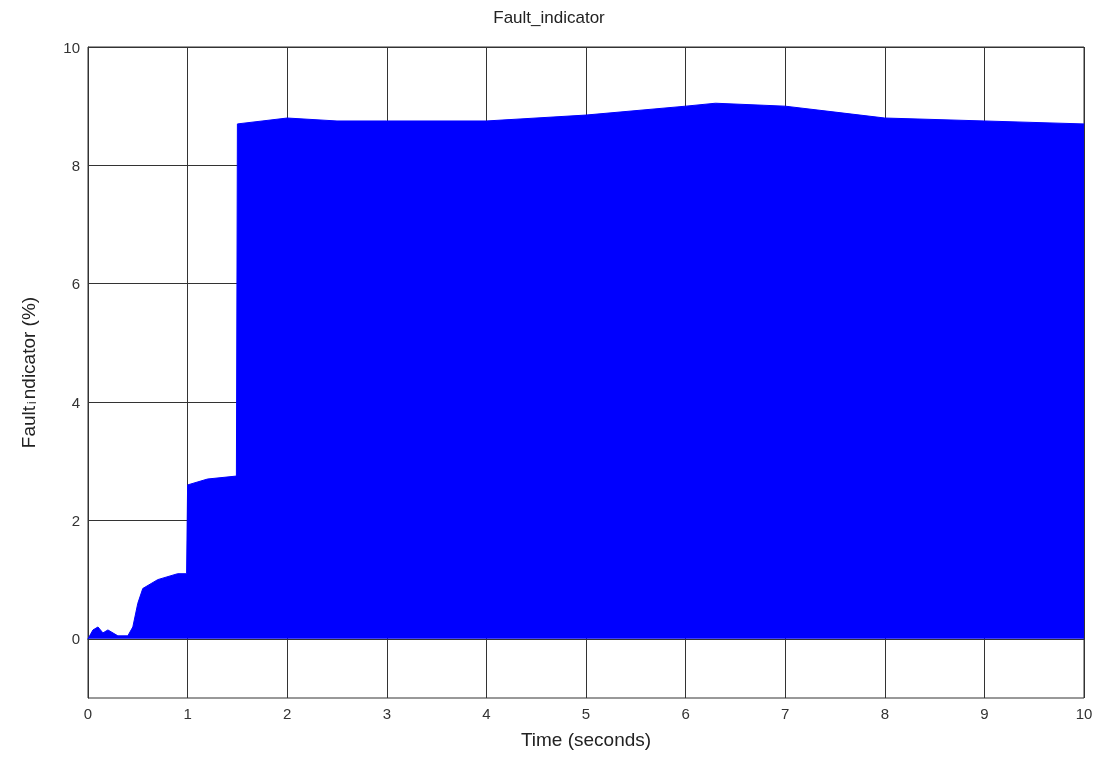 This screenshot has width=1098, height=775. I want to click on x-tick-label: 2, so click(287, 713).